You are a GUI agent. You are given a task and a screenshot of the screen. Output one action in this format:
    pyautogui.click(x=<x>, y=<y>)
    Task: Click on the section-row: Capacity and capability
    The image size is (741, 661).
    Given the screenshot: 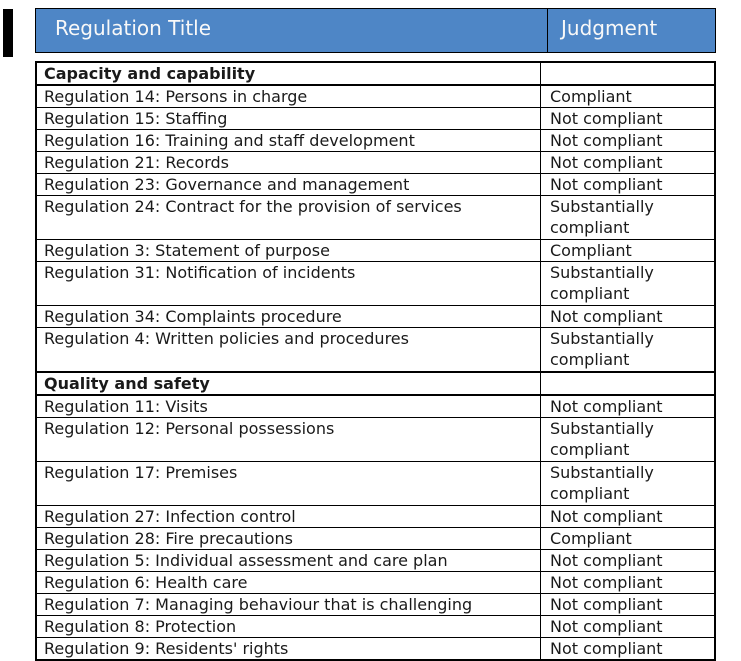 What is the action you would take?
    pyautogui.click(x=375, y=73)
    